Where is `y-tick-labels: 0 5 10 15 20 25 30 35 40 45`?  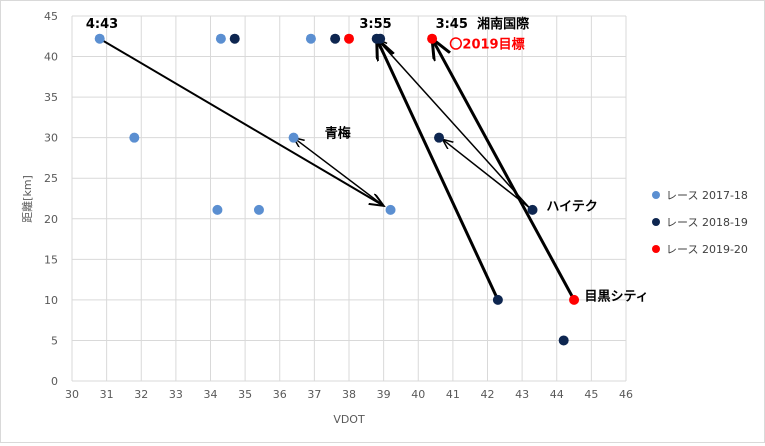 y-tick-labels: 0 5 10 15 20 25 30 35 40 45 is located at coordinates (51, 199).